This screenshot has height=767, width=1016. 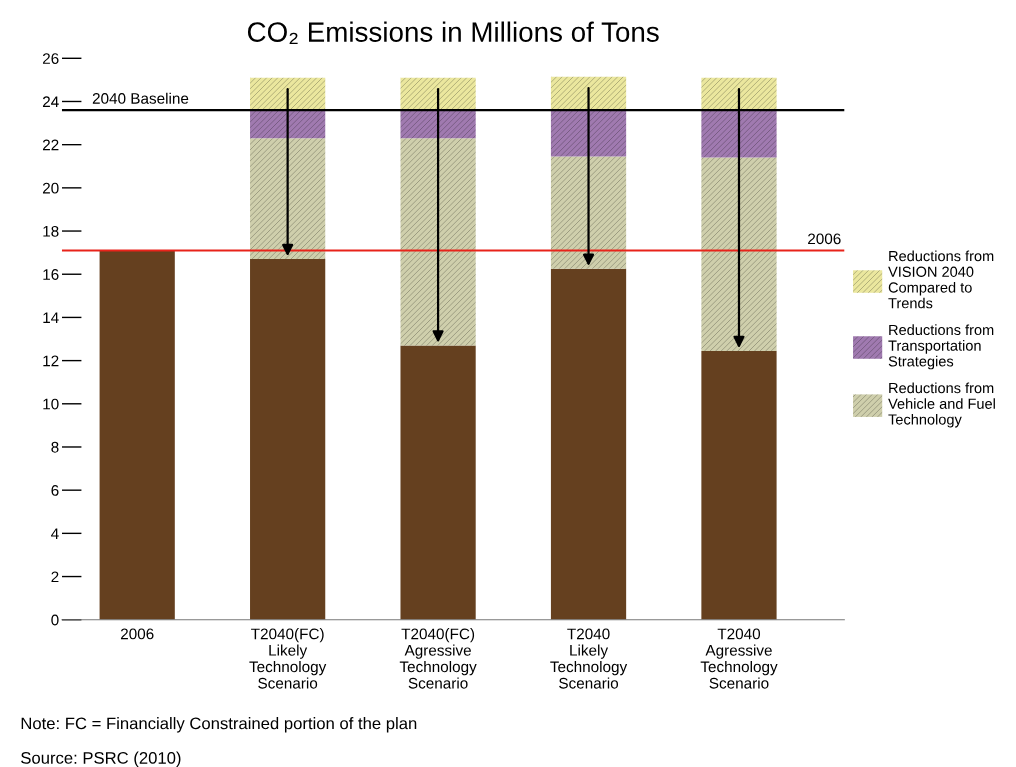 I want to click on y-tick-label: 14, so click(x=51, y=317).